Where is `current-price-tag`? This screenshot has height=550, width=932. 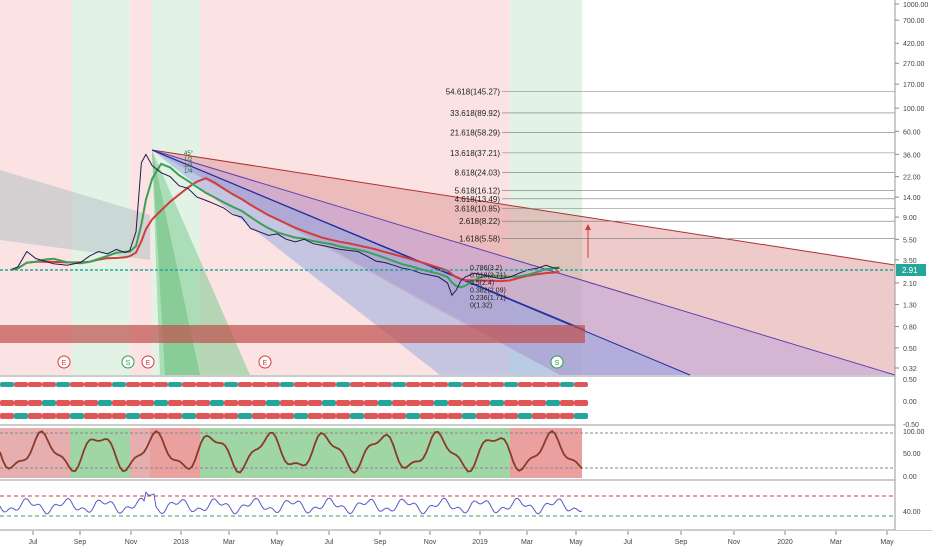
current-price-tag is located at coordinates (911, 270).